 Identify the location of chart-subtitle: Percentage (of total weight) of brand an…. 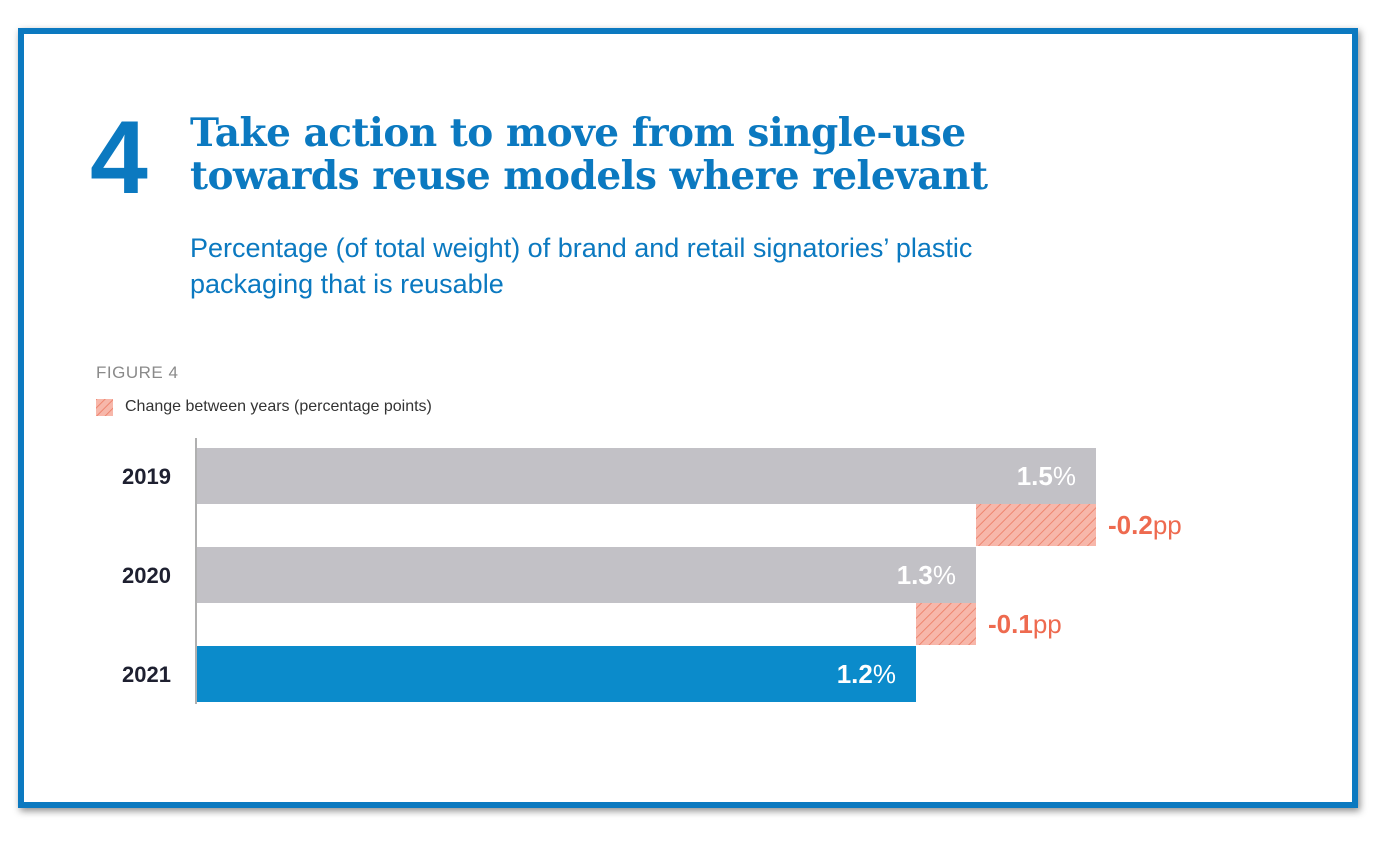
(690, 266).